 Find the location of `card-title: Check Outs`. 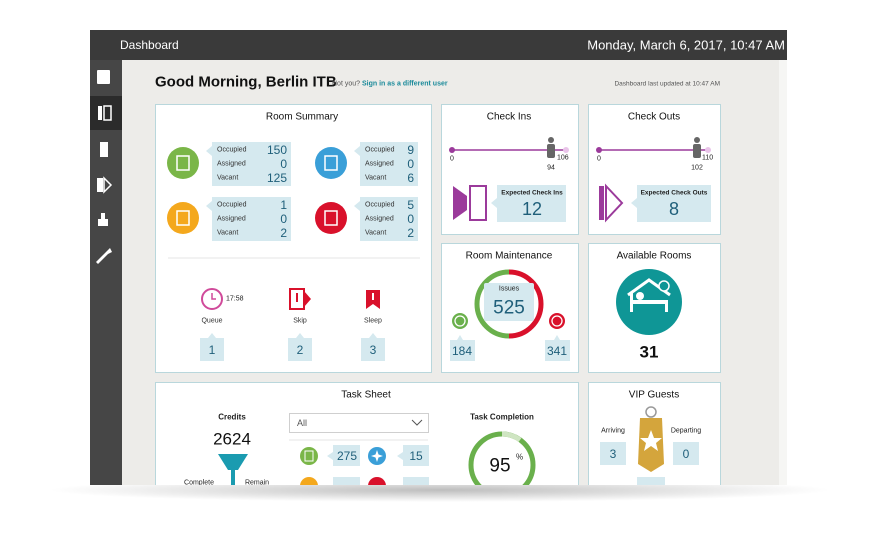

card-title: Check Outs is located at coordinates (654, 117).